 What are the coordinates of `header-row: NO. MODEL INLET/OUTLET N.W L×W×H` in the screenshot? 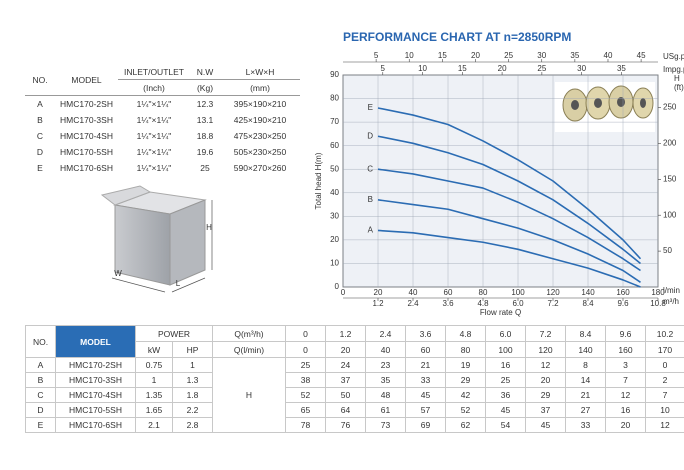 It's located at (162, 80).